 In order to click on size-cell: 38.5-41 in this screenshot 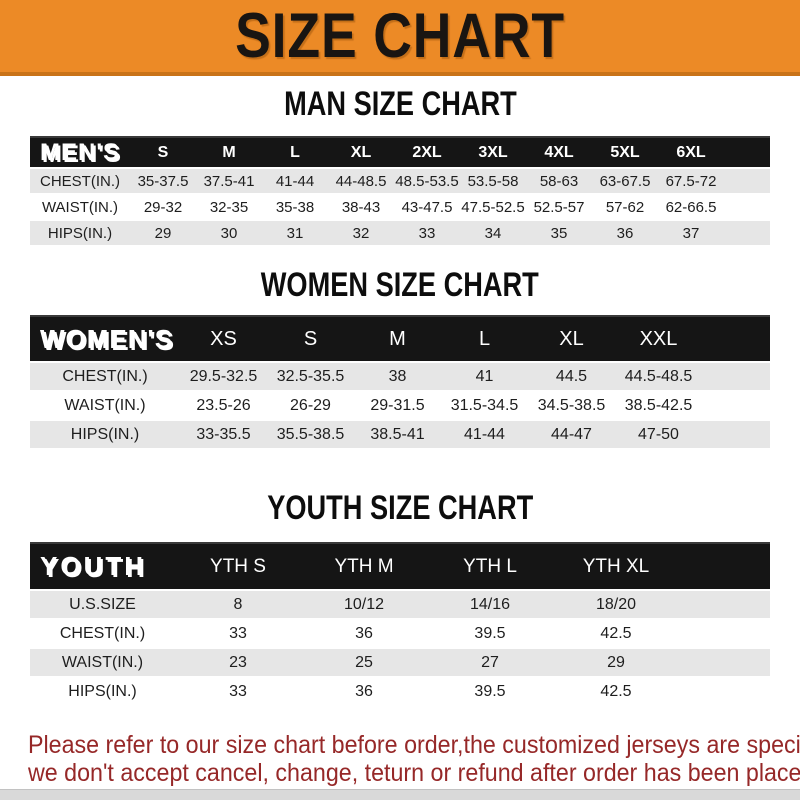, I will do `click(397, 434)`.